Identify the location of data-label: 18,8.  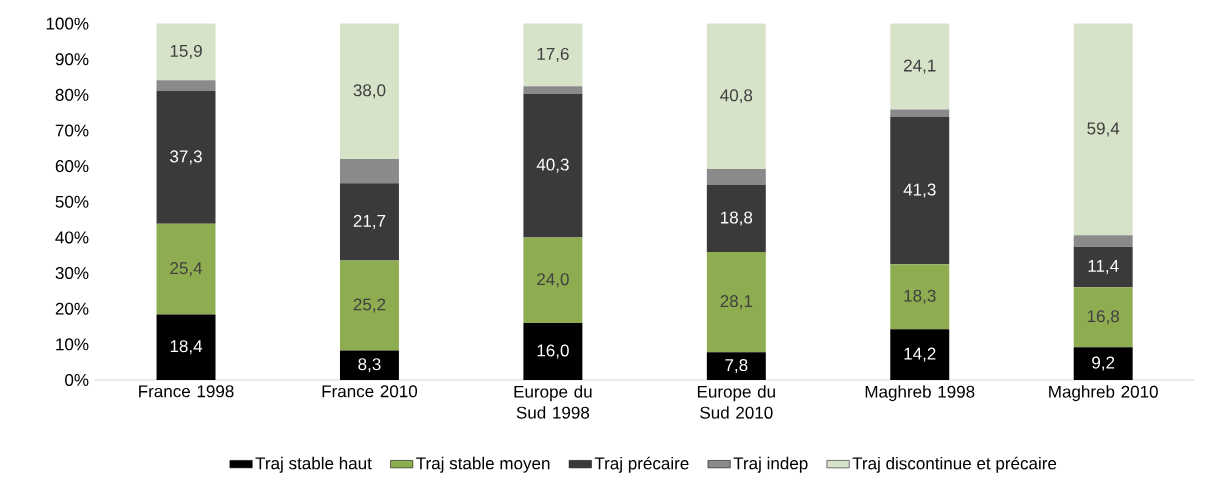
(737, 218).